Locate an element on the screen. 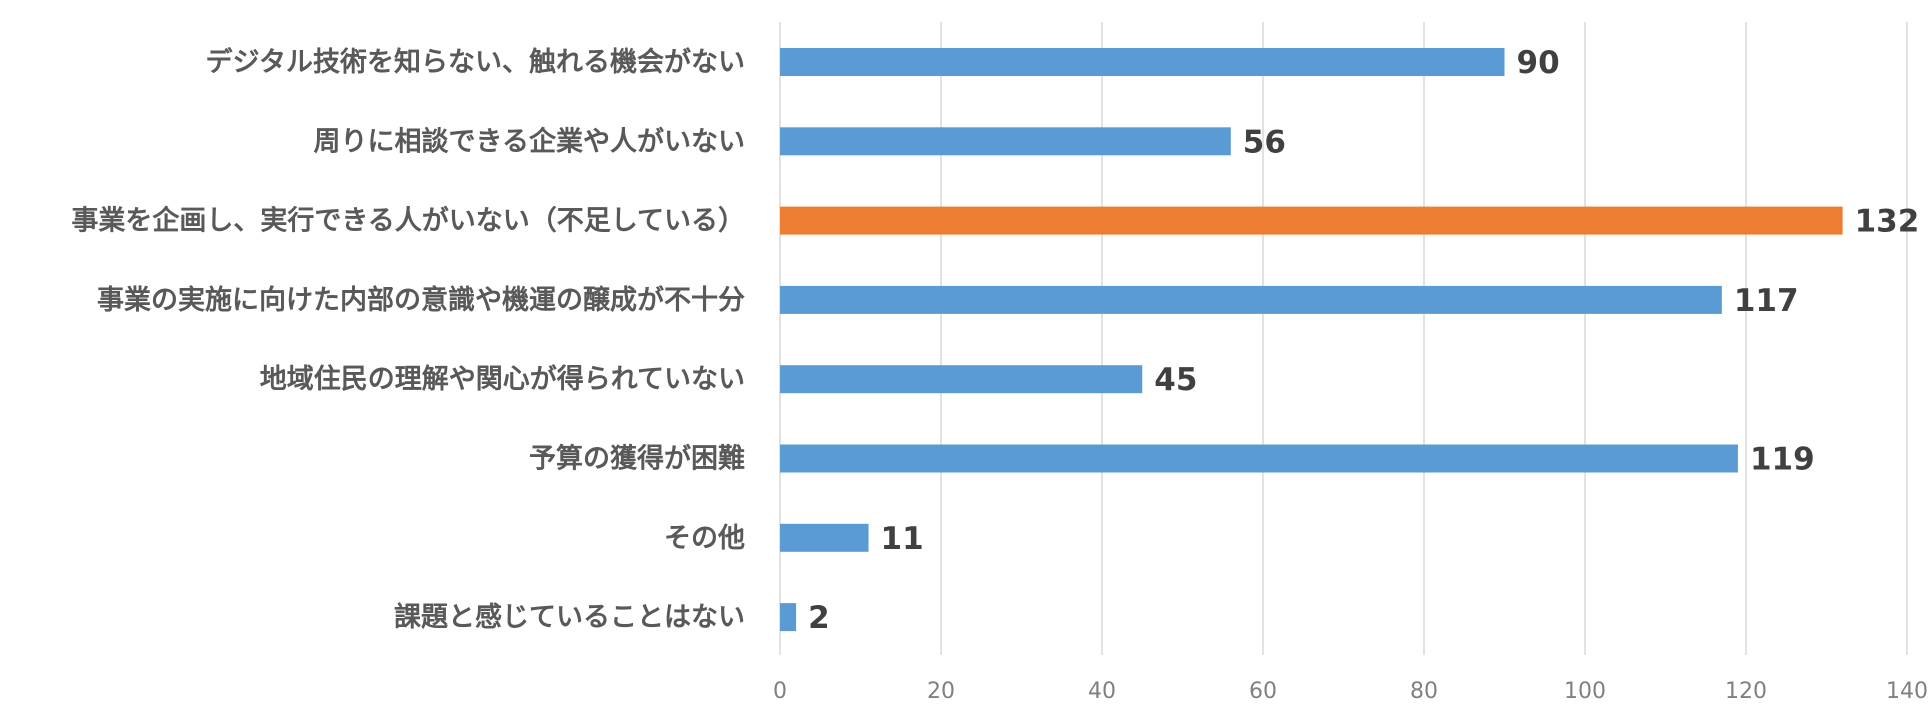 This screenshot has width=1932, height=714. x-tick-label: 20 is located at coordinates (941, 691).